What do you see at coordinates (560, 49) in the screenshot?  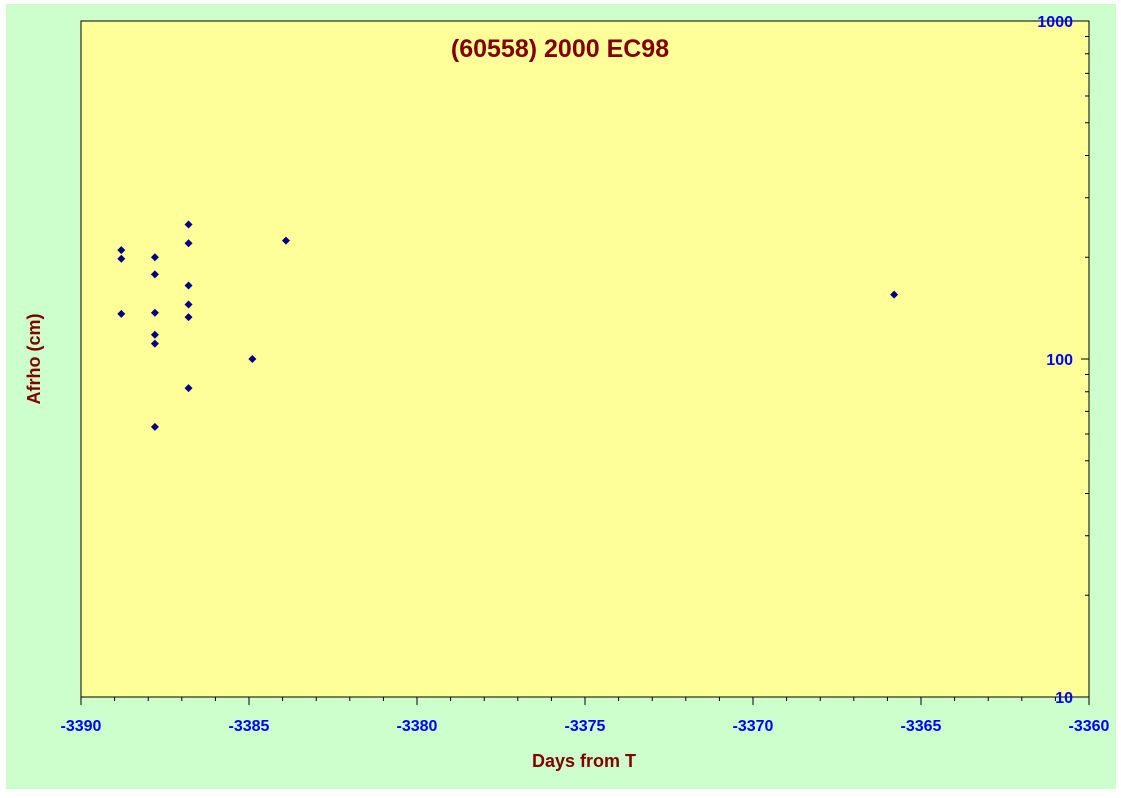 I see `chart-title: (60558) 2000 EC98` at bounding box center [560, 49].